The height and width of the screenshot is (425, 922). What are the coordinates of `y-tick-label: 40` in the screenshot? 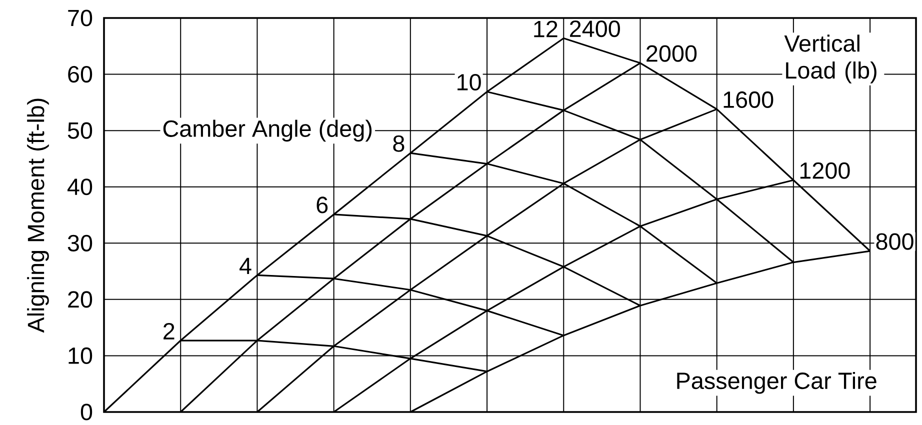 It's located at (79, 187).